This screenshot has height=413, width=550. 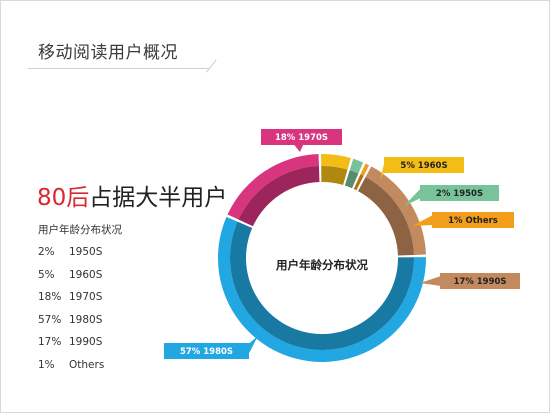 I want to click on donut-slice-1960s, so click(x=336, y=161).